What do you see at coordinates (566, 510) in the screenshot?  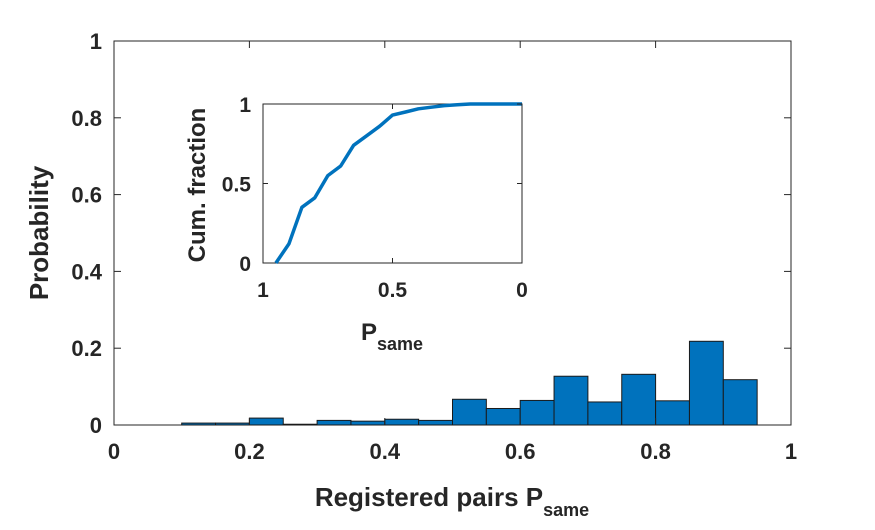 I see `x-axis-label-subscript: same` at bounding box center [566, 510].